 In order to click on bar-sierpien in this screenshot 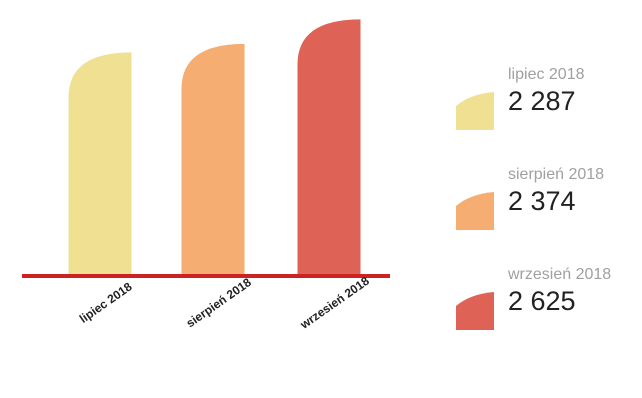, I will do `click(213, 160)`.